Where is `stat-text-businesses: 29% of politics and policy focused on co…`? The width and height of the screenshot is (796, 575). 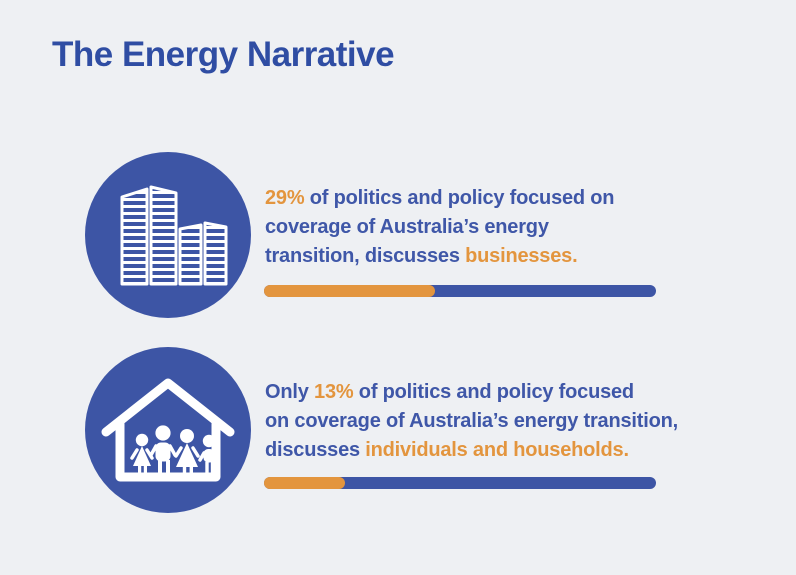 stat-text-businesses: 29% of politics and policy focused on co… is located at coordinates (440, 227).